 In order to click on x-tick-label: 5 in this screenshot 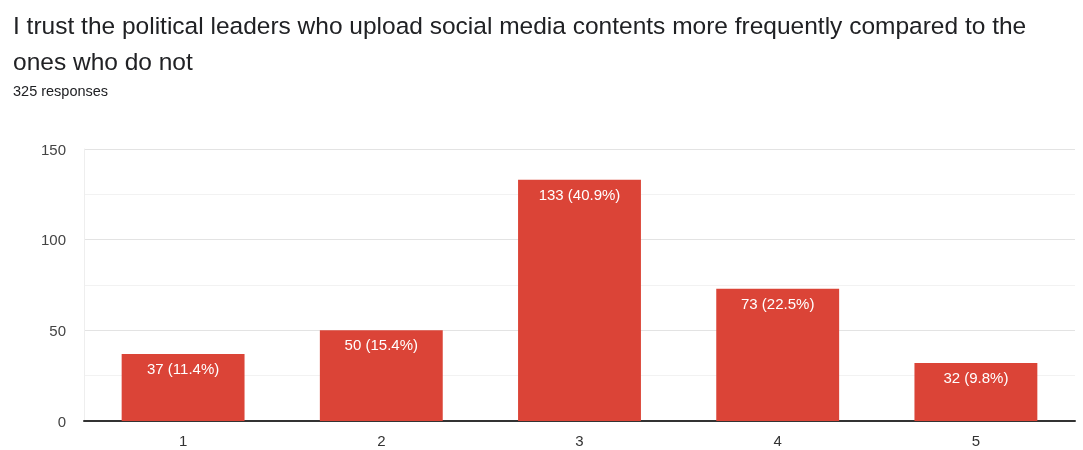, I will do `click(976, 440)`.